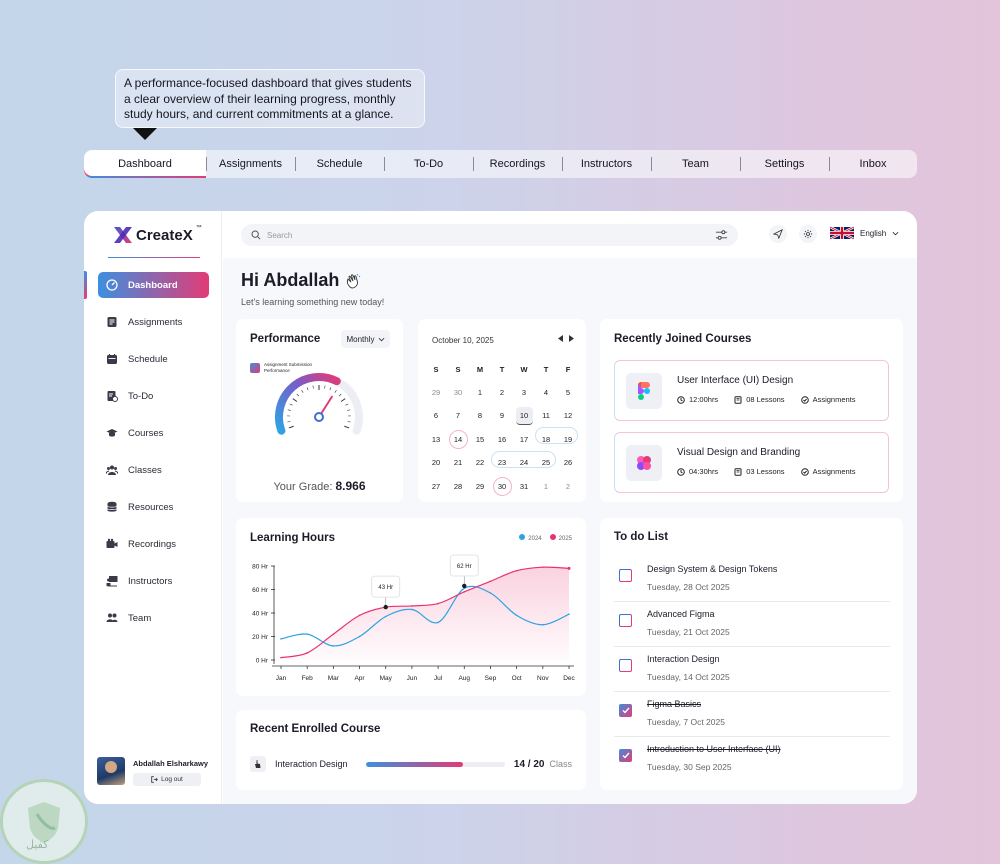 Image resolution: width=1000 pixels, height=864 pixels. I want to click on tab-team: Team, so click(695, 164).